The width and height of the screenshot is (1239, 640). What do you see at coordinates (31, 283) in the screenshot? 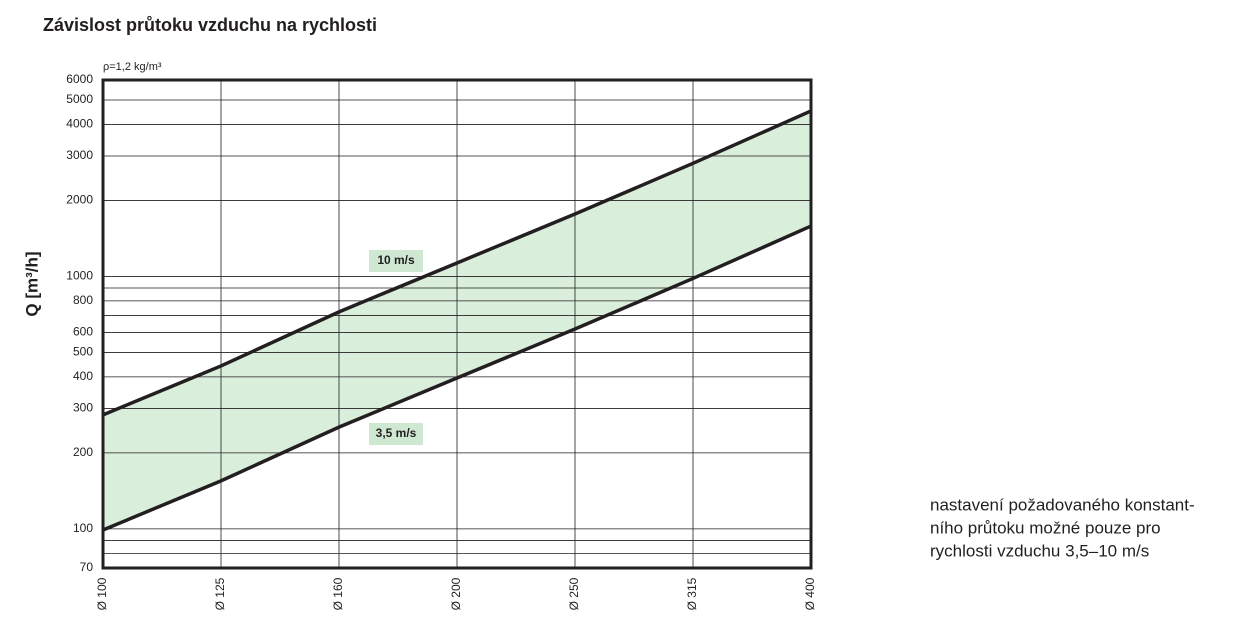
I see `y-axis-label: Q [m³/h]` at bounding box center [31, 283].